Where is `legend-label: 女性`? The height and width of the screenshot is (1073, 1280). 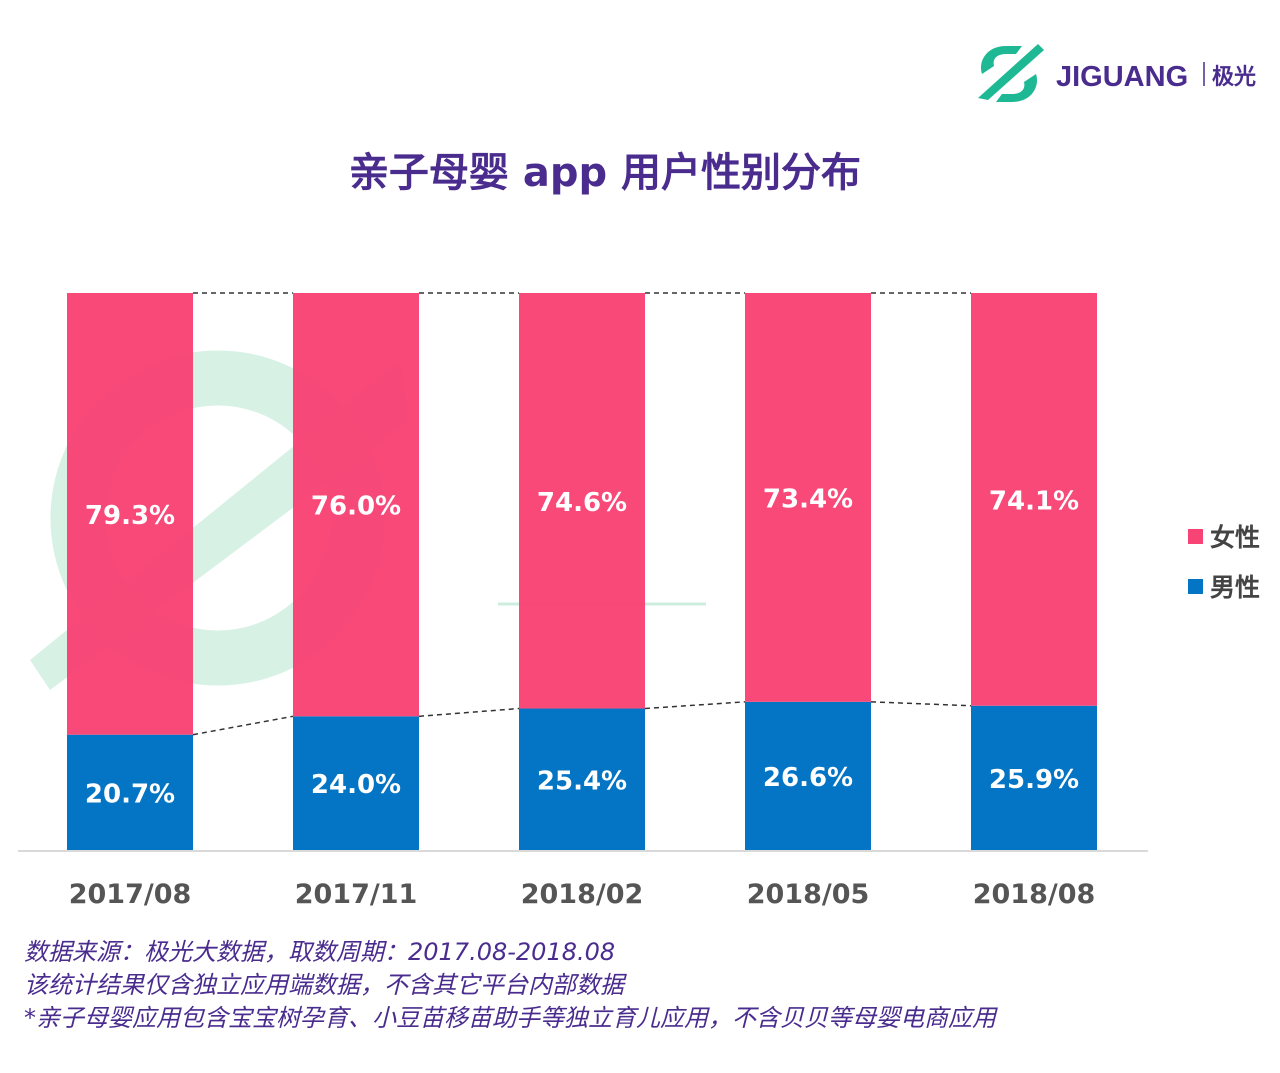
legend-label: 女性 is located at coordinates (1235, 537).